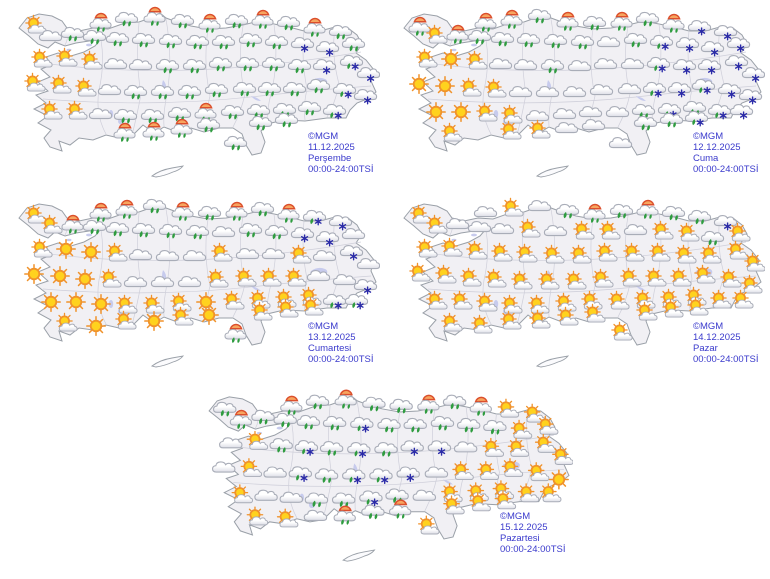 This screenshot has height=579, width=770. Describe the element at coordinates (524, 527) in the screenshot. I see `map-date: 15.12.2025` at that location.